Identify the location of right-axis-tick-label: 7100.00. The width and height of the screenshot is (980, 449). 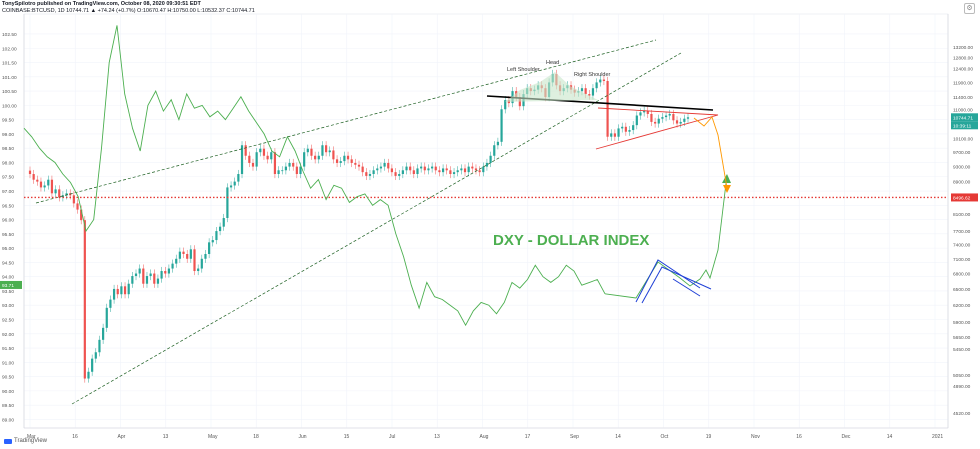
(962, 260).